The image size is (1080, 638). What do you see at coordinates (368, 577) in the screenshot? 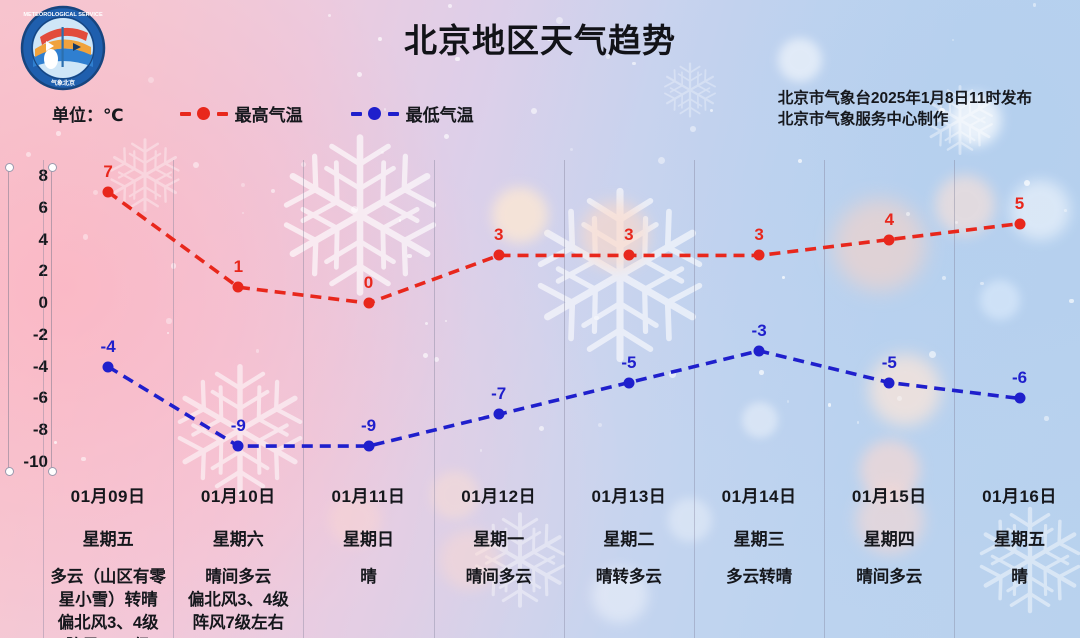
I see `forecast-description-line: 晴` at bounding box center [368, 577].